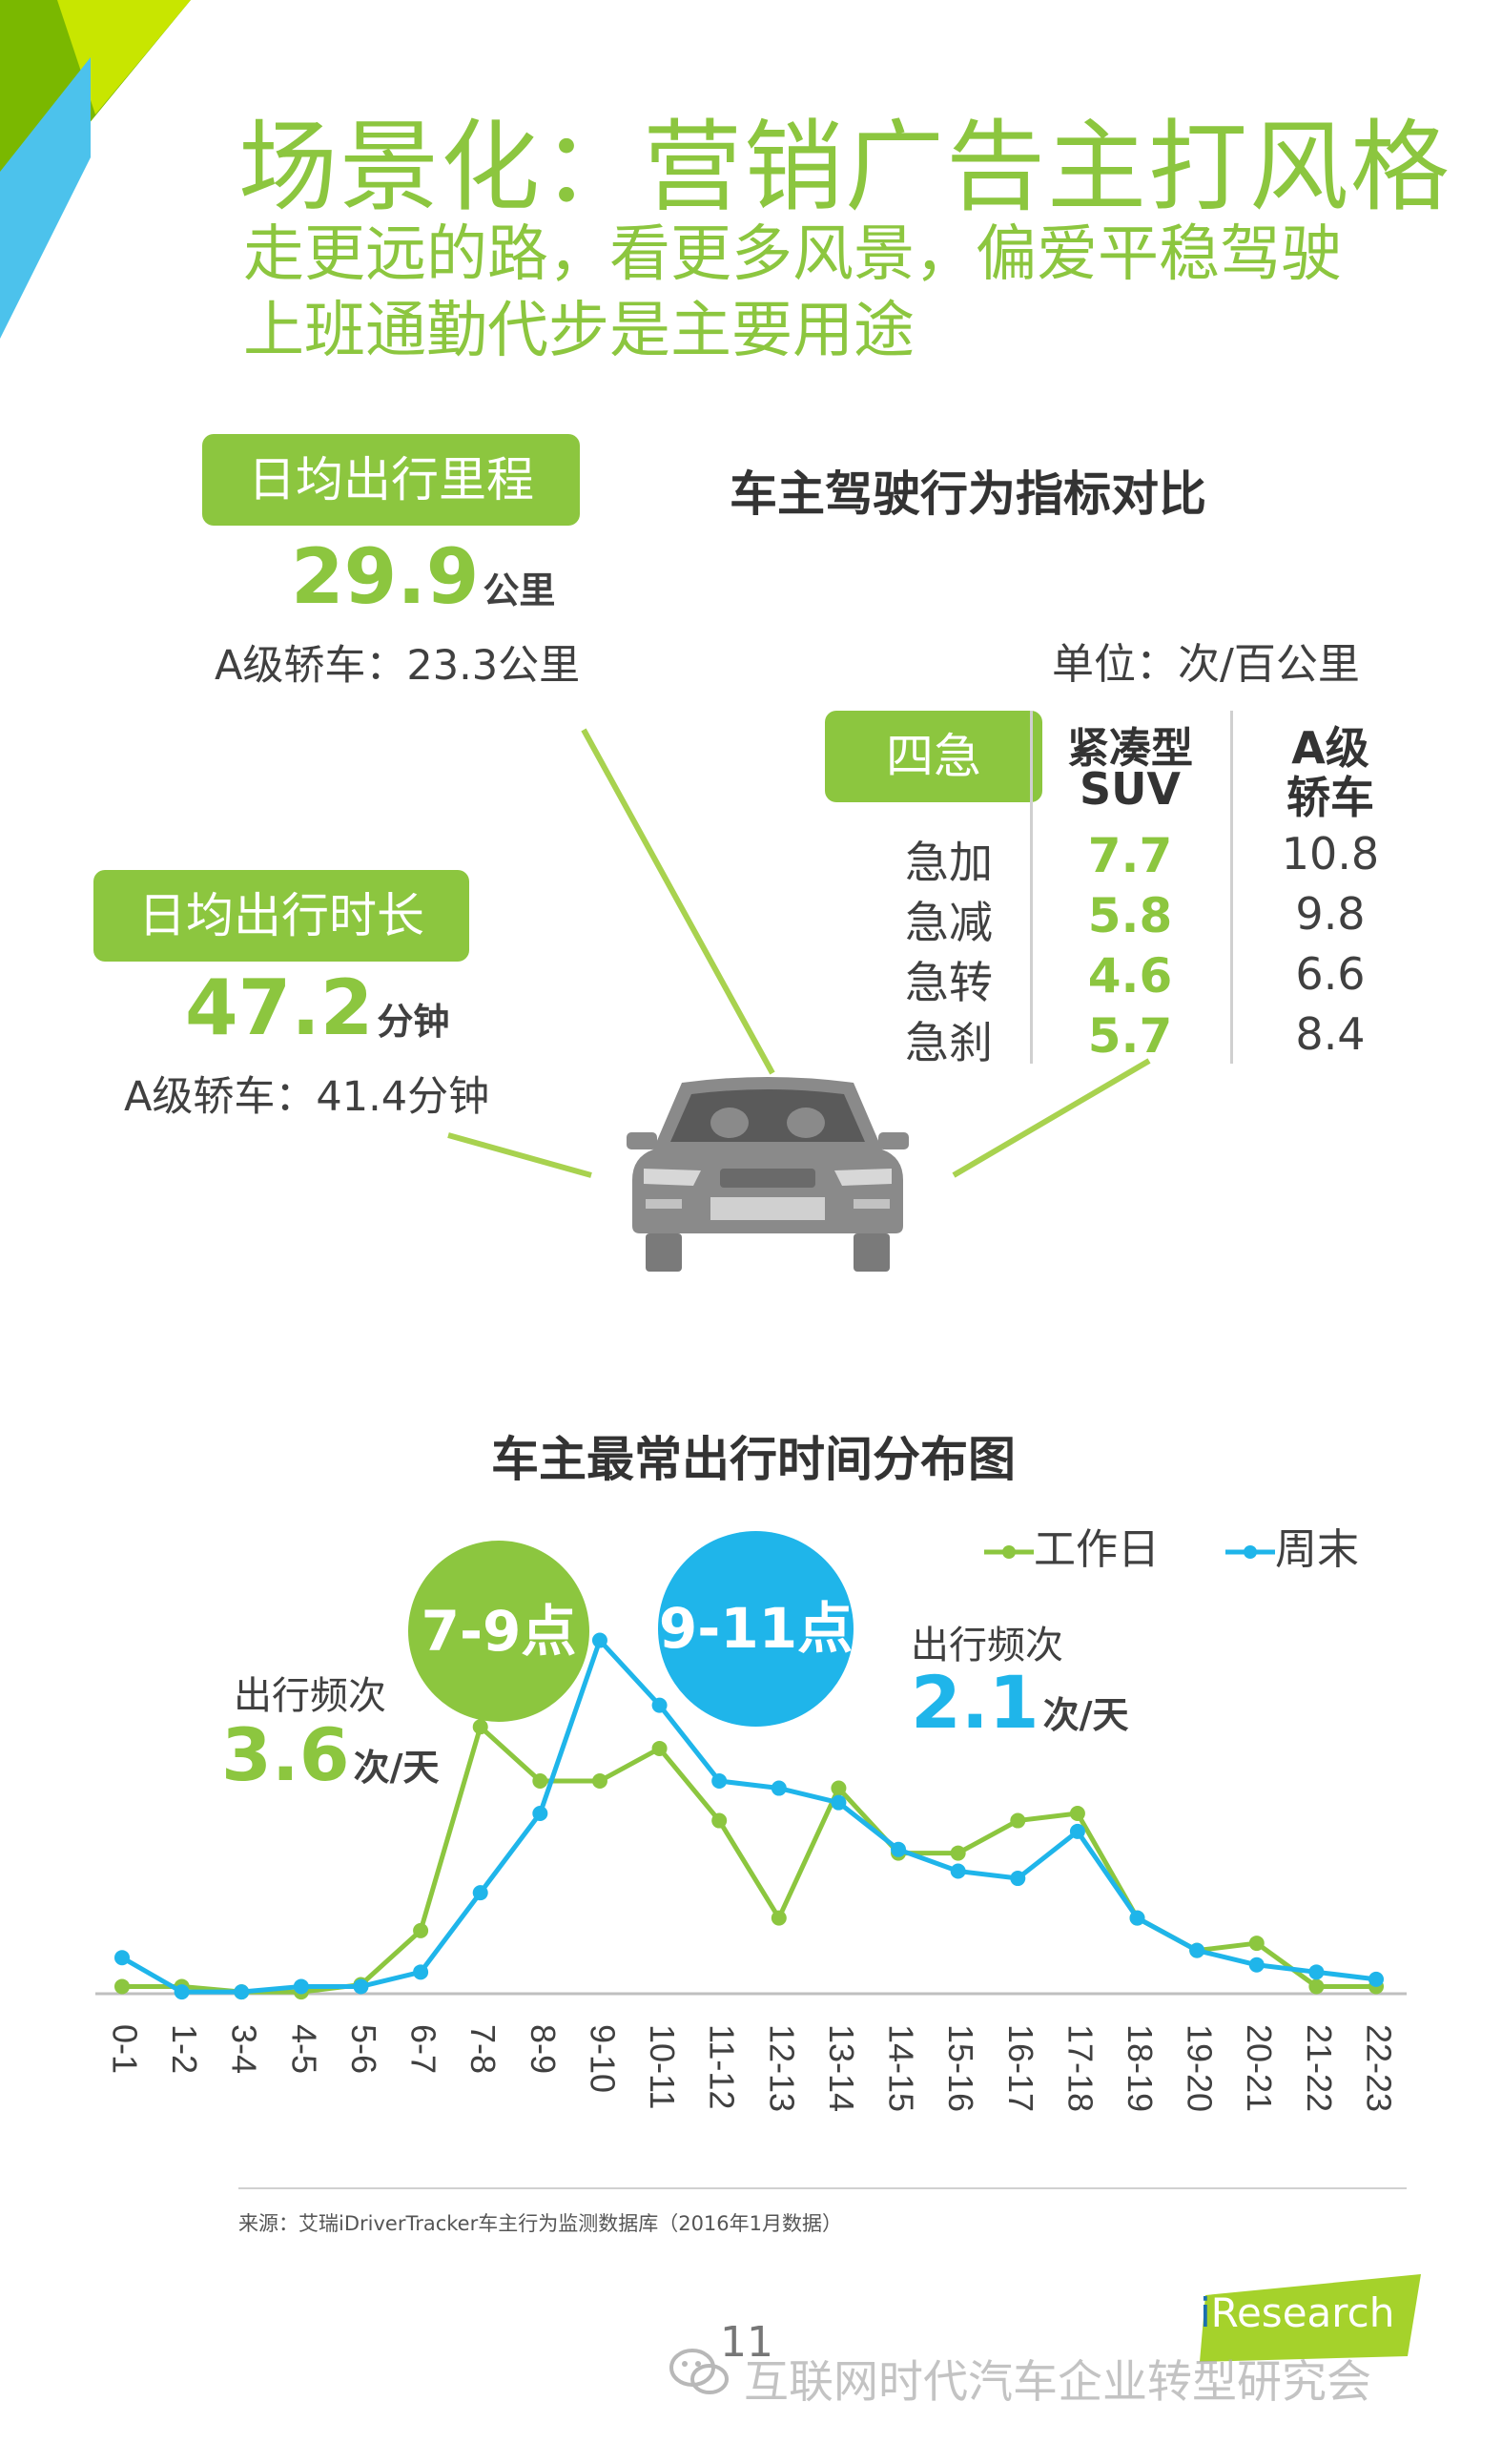 The height and width of the screenshot is (2464, 1502). What do you see at coordinates (753, 1459) in the screenshot?
I see `chart-title: 车主最常出行时间分布图` at bounding box center [753, 1459].